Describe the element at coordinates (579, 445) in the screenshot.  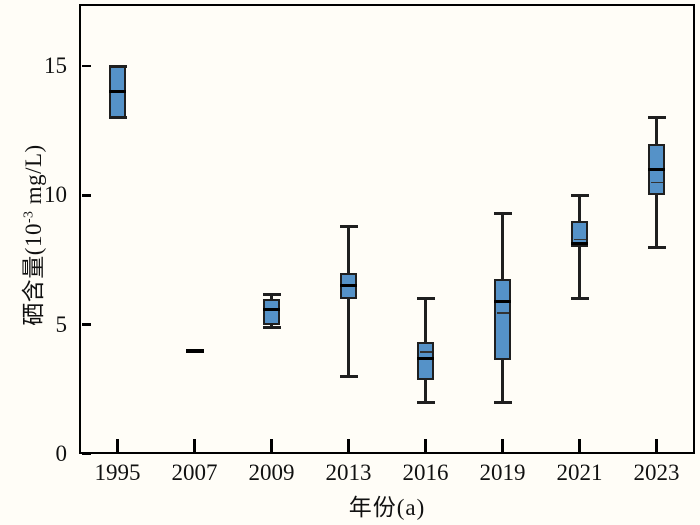
I see `x-tick-2021` at that location.